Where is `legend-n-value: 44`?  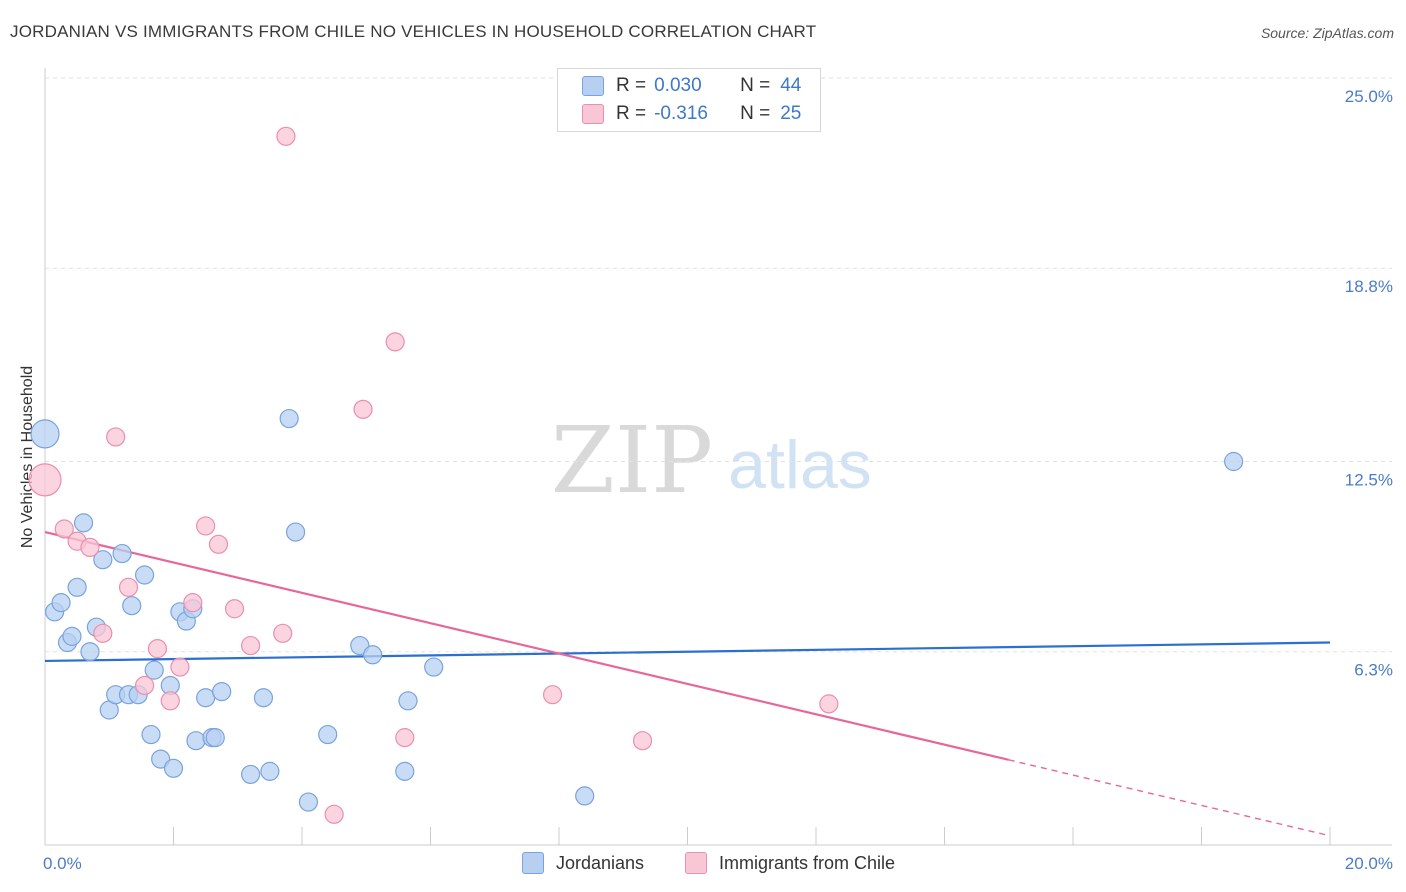 legend-n-value: 44 is located at coordinates (791, 85).